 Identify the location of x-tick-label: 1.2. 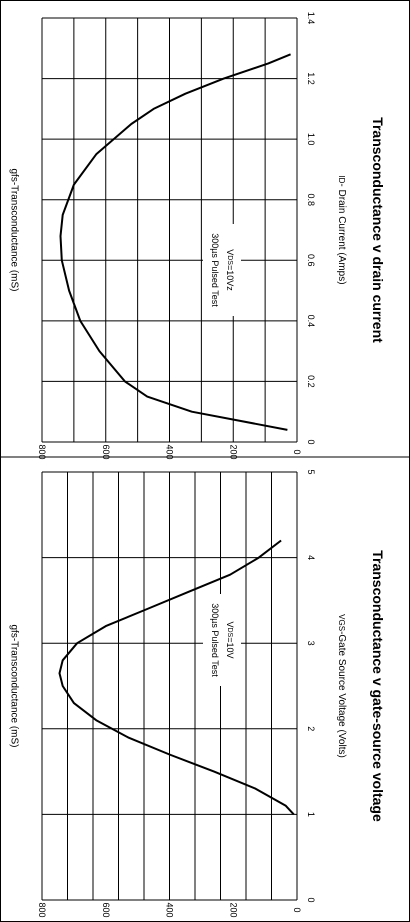
(311, 78).